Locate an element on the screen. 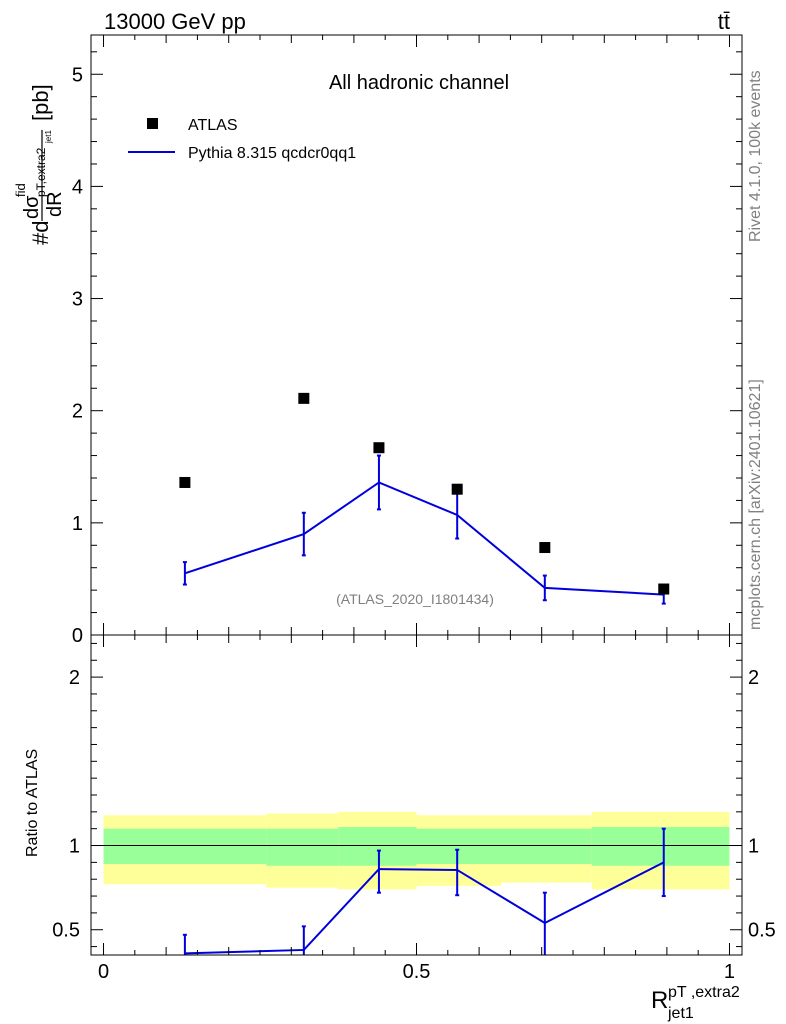 This screenshot has height=1024, width=786. main-title: All hadronic channel is located at coordinates (419, 83).